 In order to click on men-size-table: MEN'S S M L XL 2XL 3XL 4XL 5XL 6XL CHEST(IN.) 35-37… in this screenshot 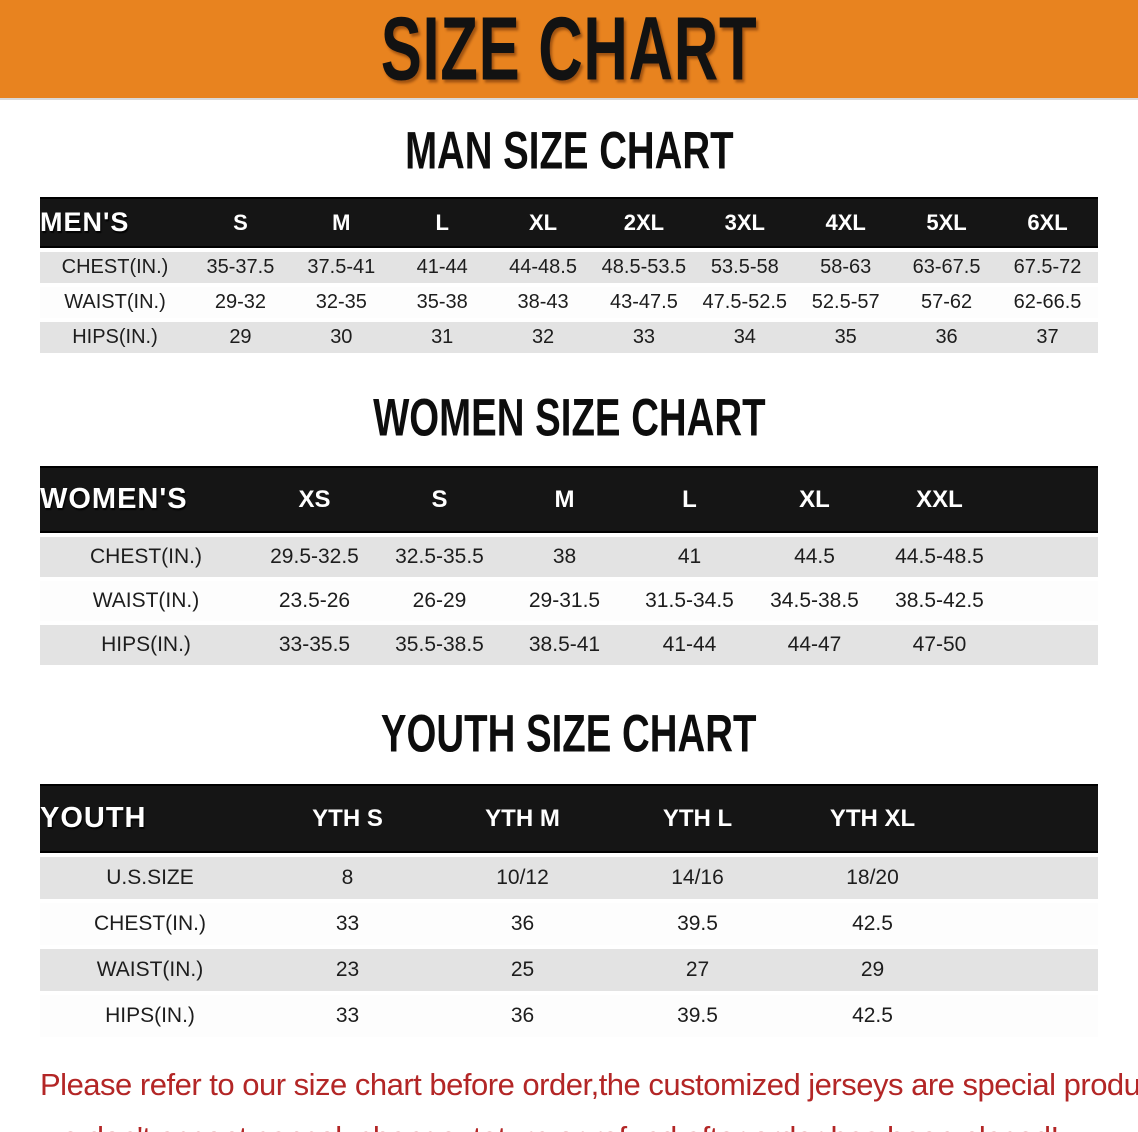, I will do `click(569, 275)`.